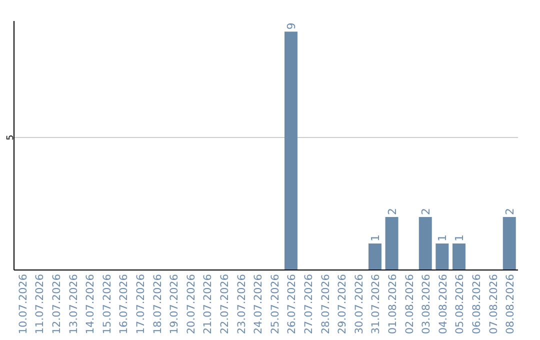 This screenshot has height=340, width=540. Describe the element at coordinates (410, 304) in the screenshot. I see `x-tick-label: 02.08.2026` at that location.